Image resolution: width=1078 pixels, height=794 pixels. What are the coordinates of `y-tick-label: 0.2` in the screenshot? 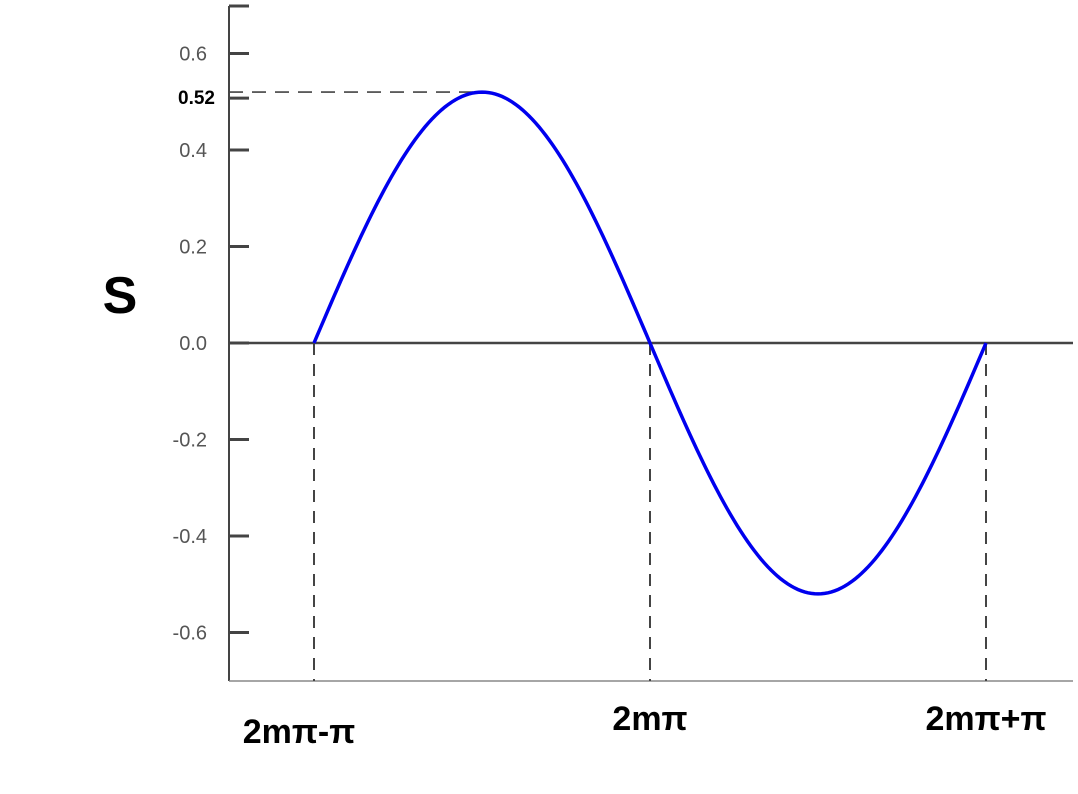 It's located at (193, 248).